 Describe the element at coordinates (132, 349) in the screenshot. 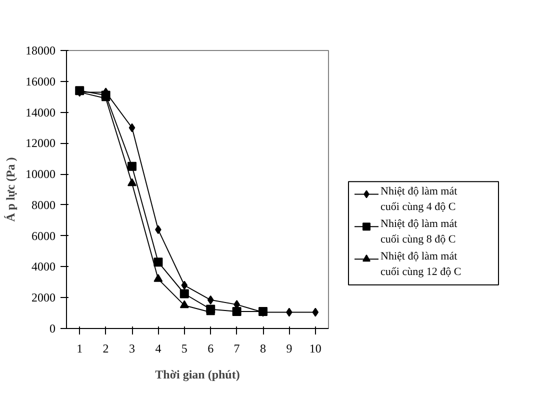

I see `x-tick-label: 3` at that location.